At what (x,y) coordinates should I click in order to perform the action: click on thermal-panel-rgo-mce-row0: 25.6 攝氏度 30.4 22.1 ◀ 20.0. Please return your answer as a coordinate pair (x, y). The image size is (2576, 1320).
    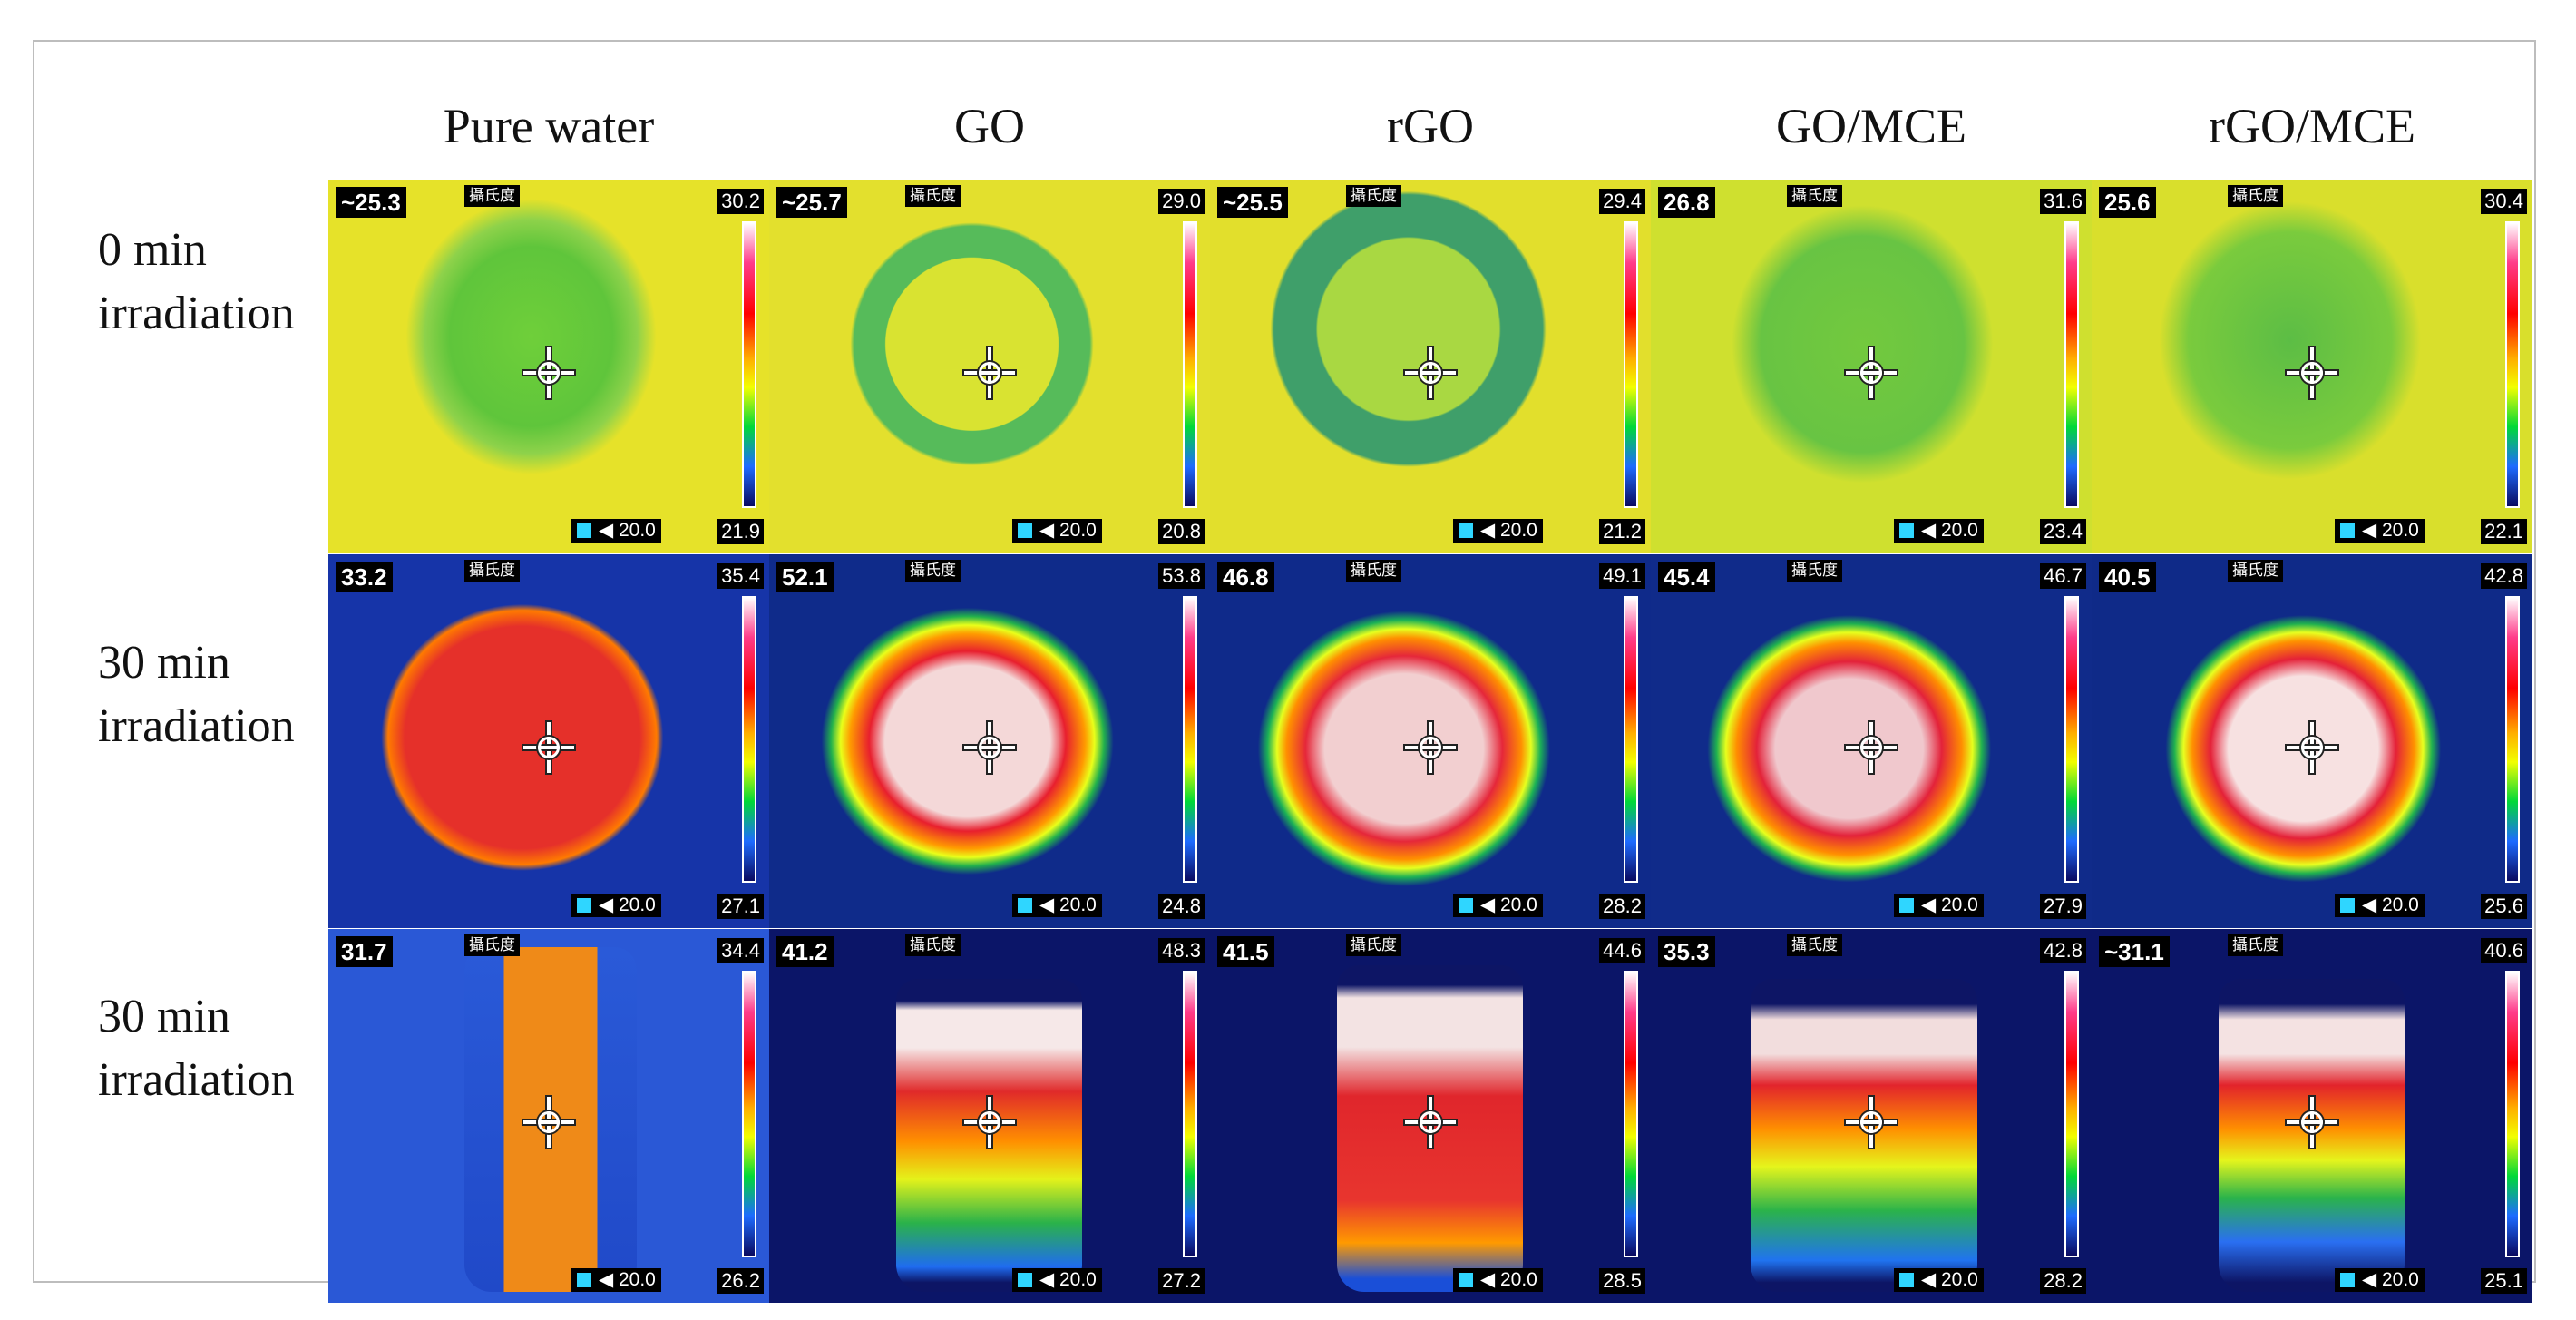
    Looking at the image, I should click on (2312, 366).